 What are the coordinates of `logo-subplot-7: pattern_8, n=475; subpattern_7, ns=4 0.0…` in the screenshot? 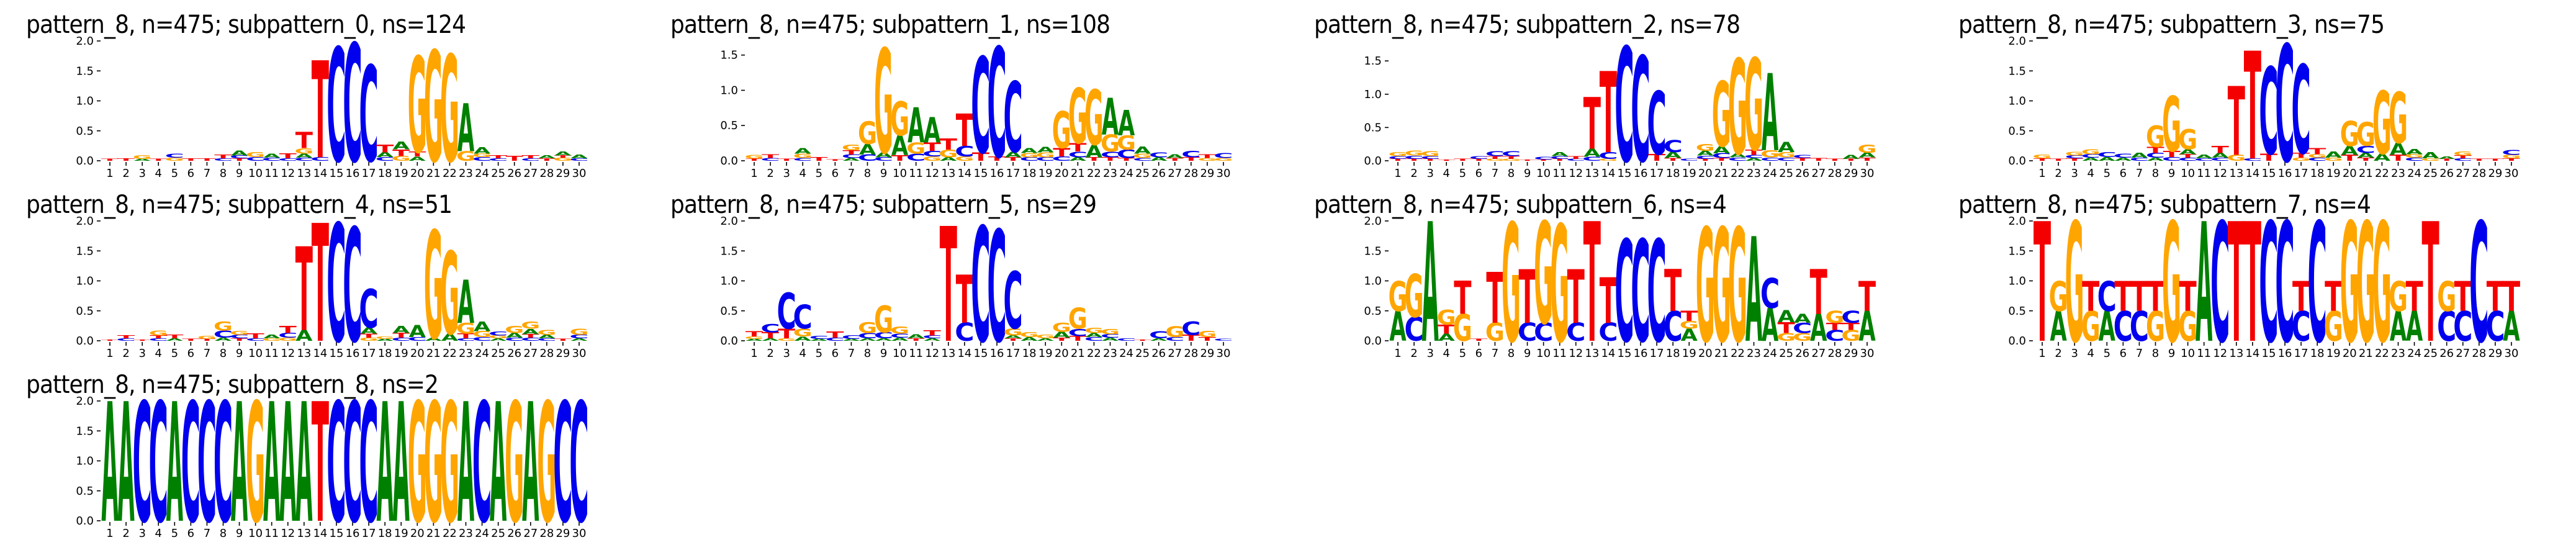 It's located at (2266, 280).